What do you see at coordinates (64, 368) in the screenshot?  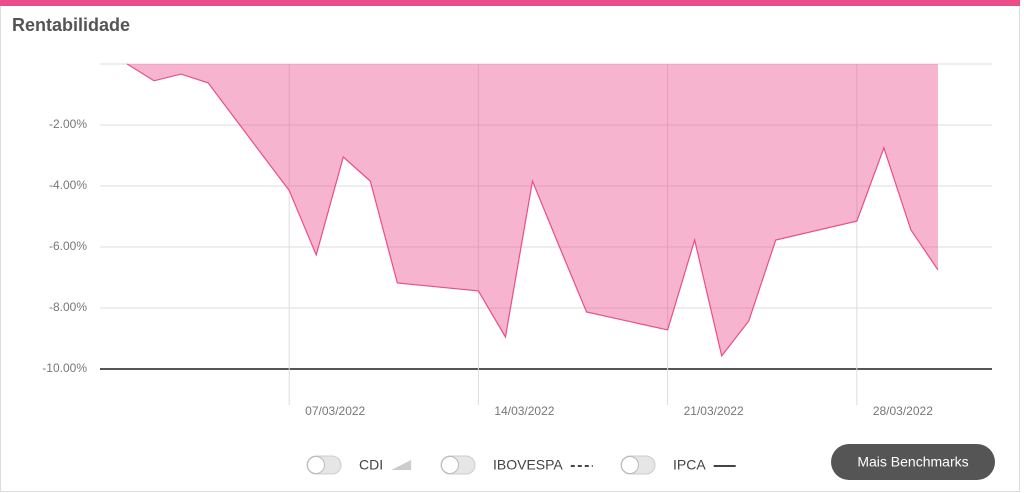 I see `y-tick-label: -10.00%` at bounding box center [64, 368].